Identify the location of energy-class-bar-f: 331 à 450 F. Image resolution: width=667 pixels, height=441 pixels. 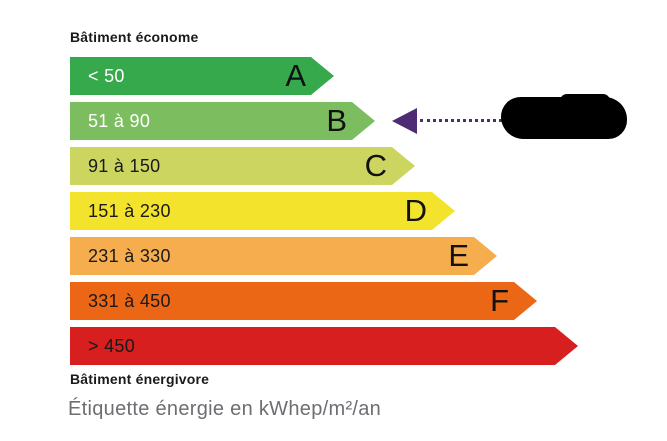
(303, 301).